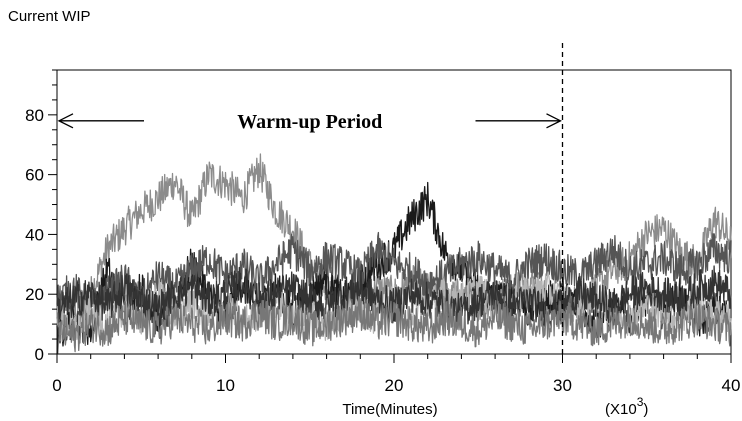 Image resolution: width=742 pixels, height=421 pixels. Describe the element at coordinates (640, 402) in the screenshot. I see `x-multiplier-exponent: 3` at that location.